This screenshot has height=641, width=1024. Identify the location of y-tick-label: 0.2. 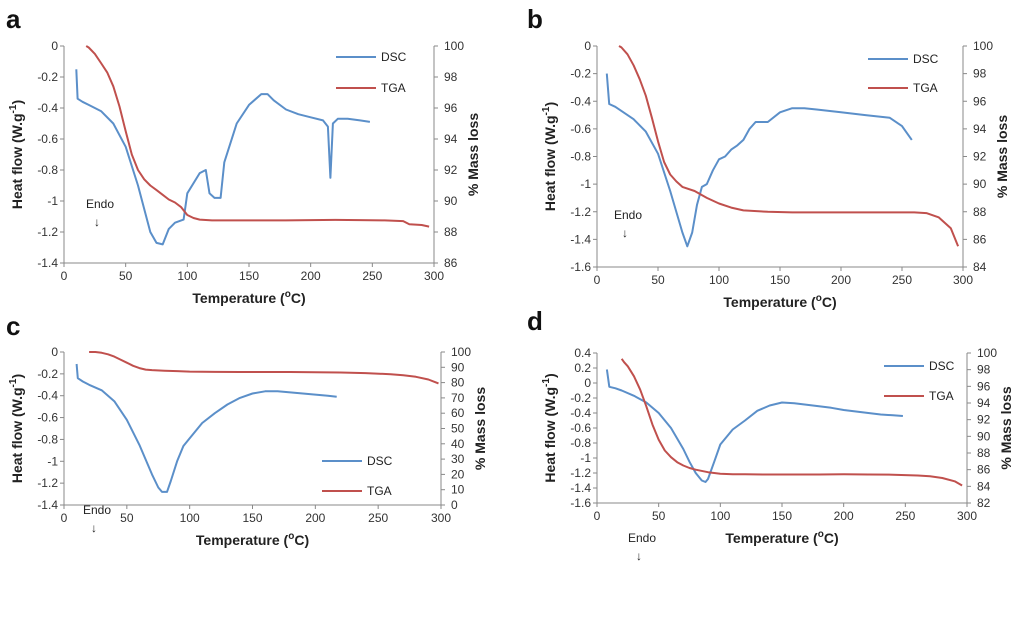
(582, 368).